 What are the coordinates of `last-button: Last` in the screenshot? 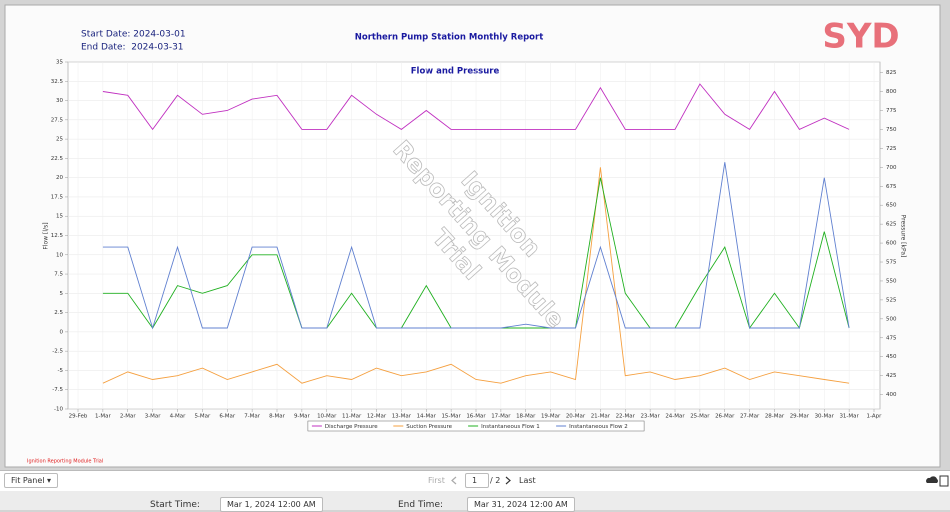 It's located at (527, 480).